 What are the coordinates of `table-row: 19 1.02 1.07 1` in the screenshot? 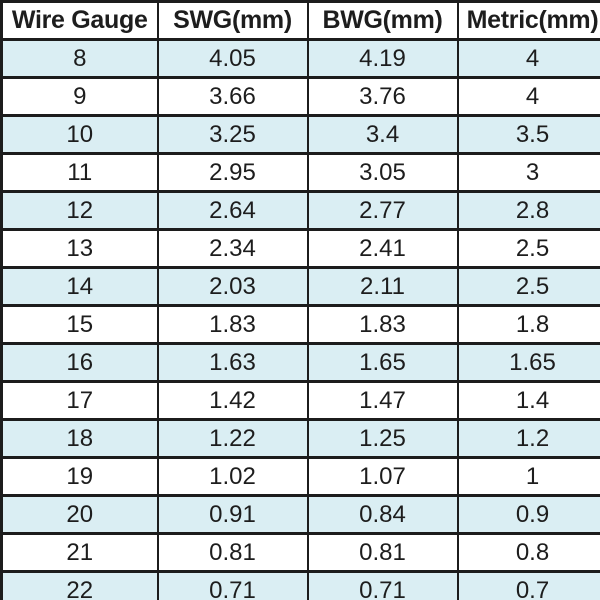 It's located at (300, 476).